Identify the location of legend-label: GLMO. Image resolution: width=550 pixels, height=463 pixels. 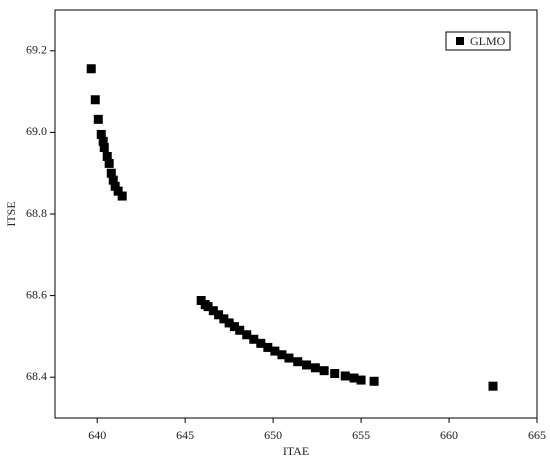
(488, 41).